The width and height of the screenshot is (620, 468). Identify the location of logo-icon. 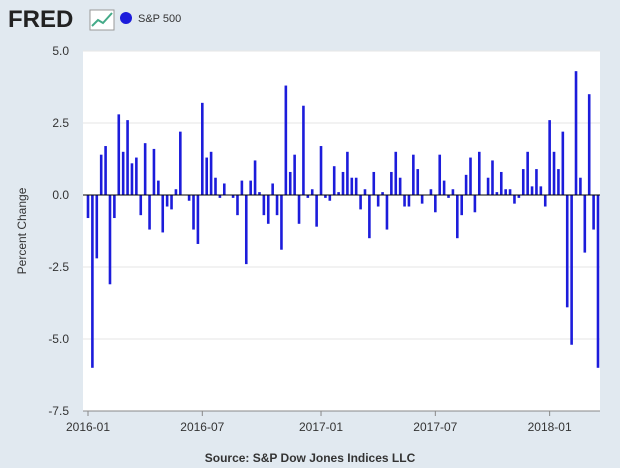
(102, 20).